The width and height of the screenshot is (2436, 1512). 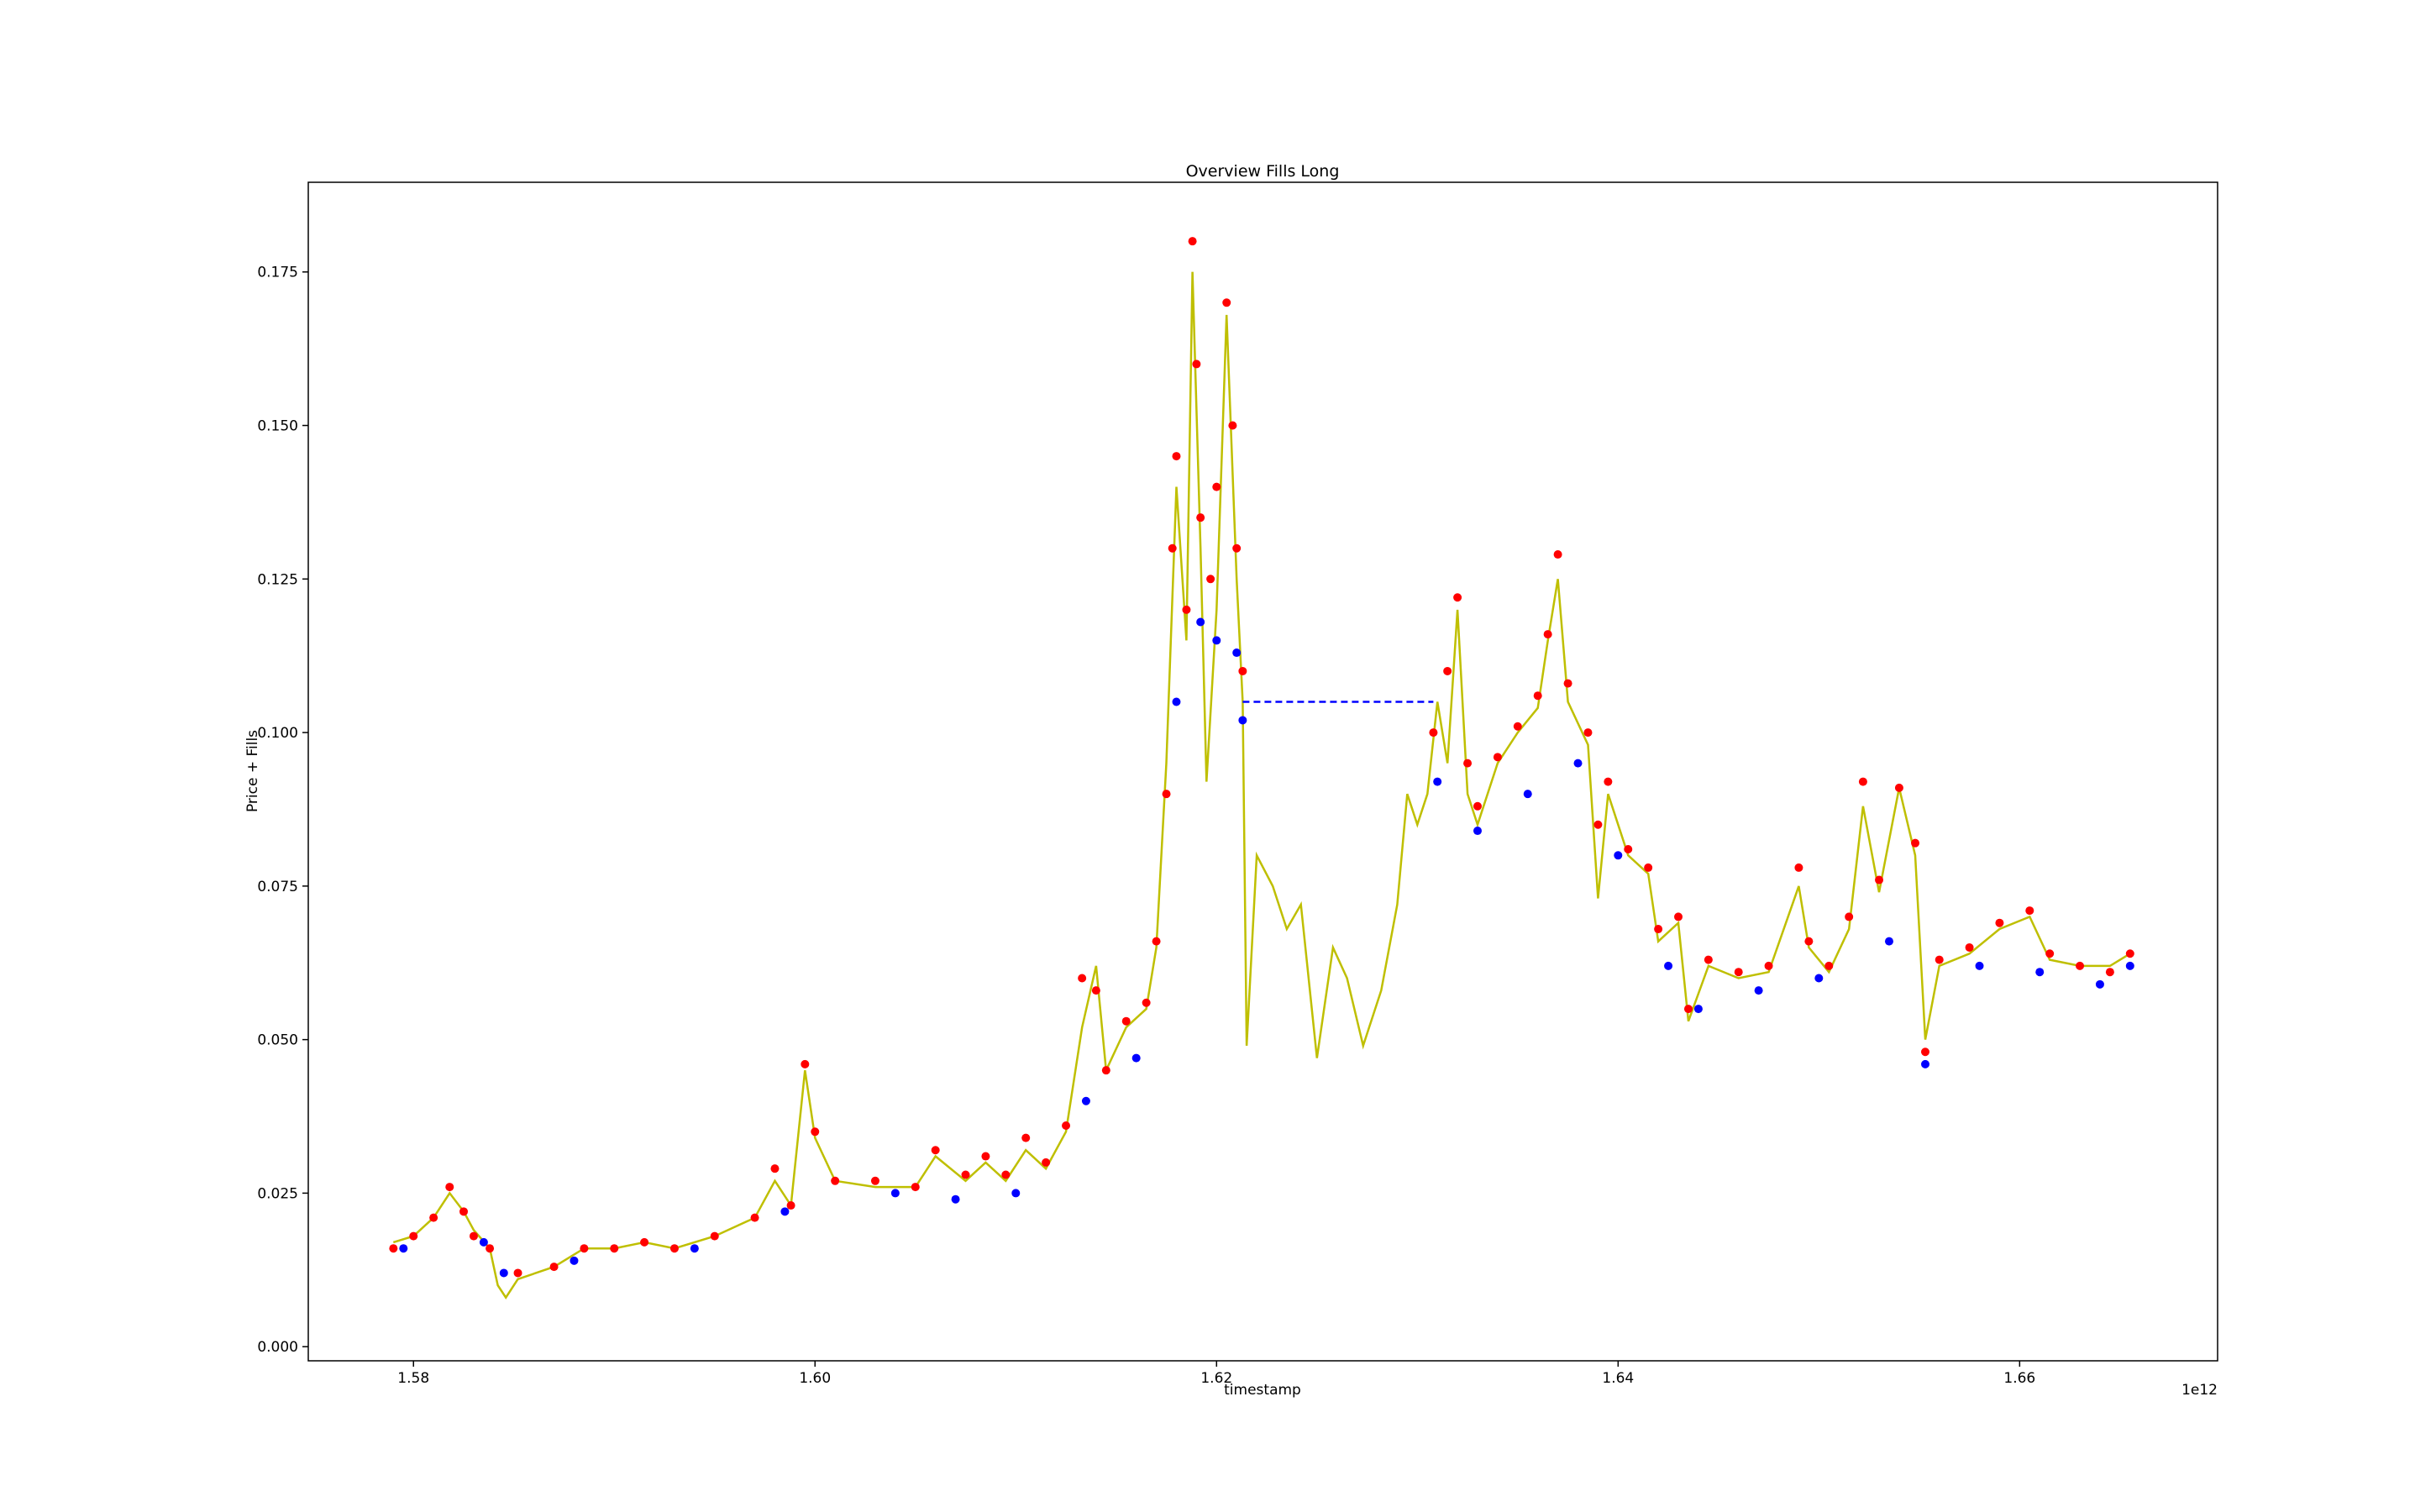 What do you see at coordinates (2019, 1378) in the screenshot?
I see `x-tick-label: 1.66` at bounding box center [2019, 1378].